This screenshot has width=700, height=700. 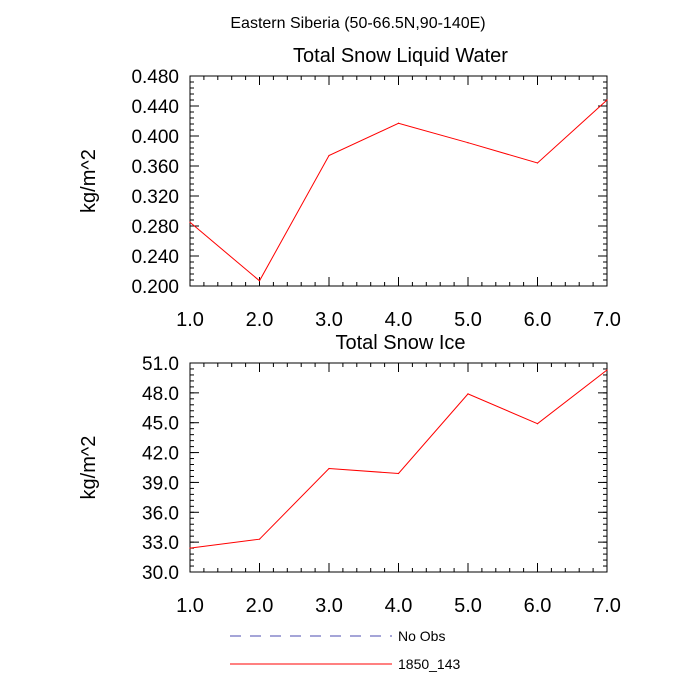 What do you see at coordinates (400, 56) in the screenshot?
I see `panel-title: Total Snow Liquid Water` at bounding box center [400, 56].